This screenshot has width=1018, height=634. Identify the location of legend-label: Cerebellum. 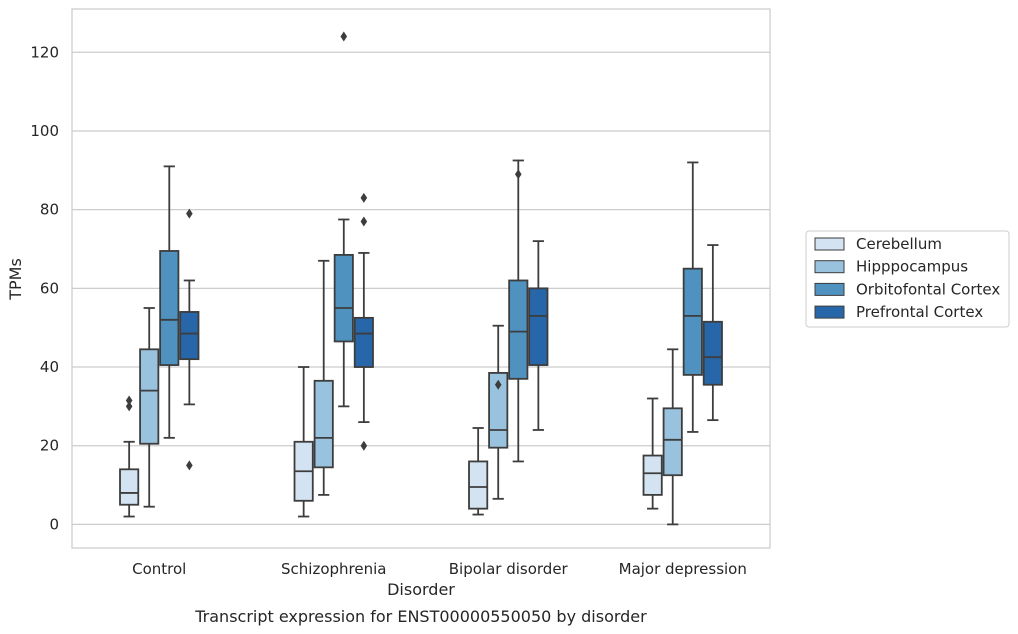
(899, 244).